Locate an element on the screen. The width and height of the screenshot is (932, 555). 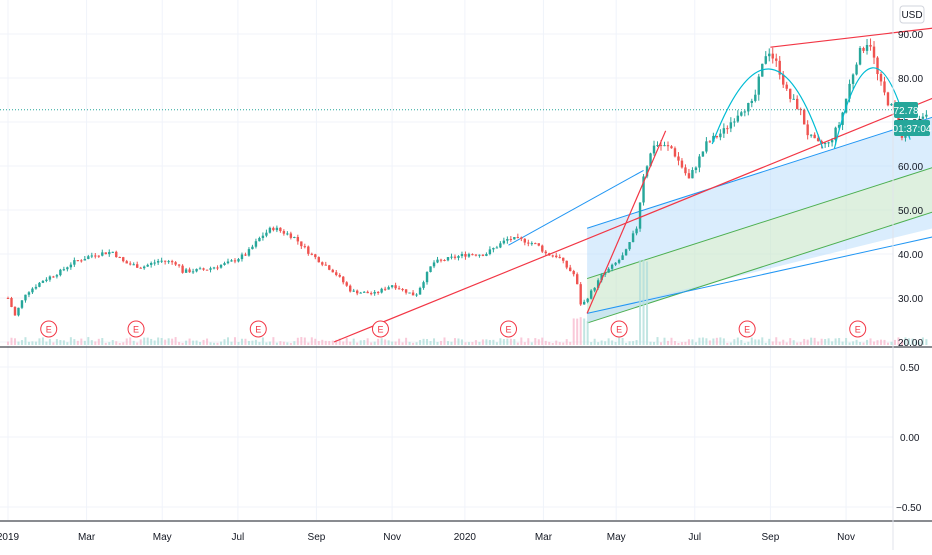
lower-tick-label: 0.50 is located at coordinates (910, 368).